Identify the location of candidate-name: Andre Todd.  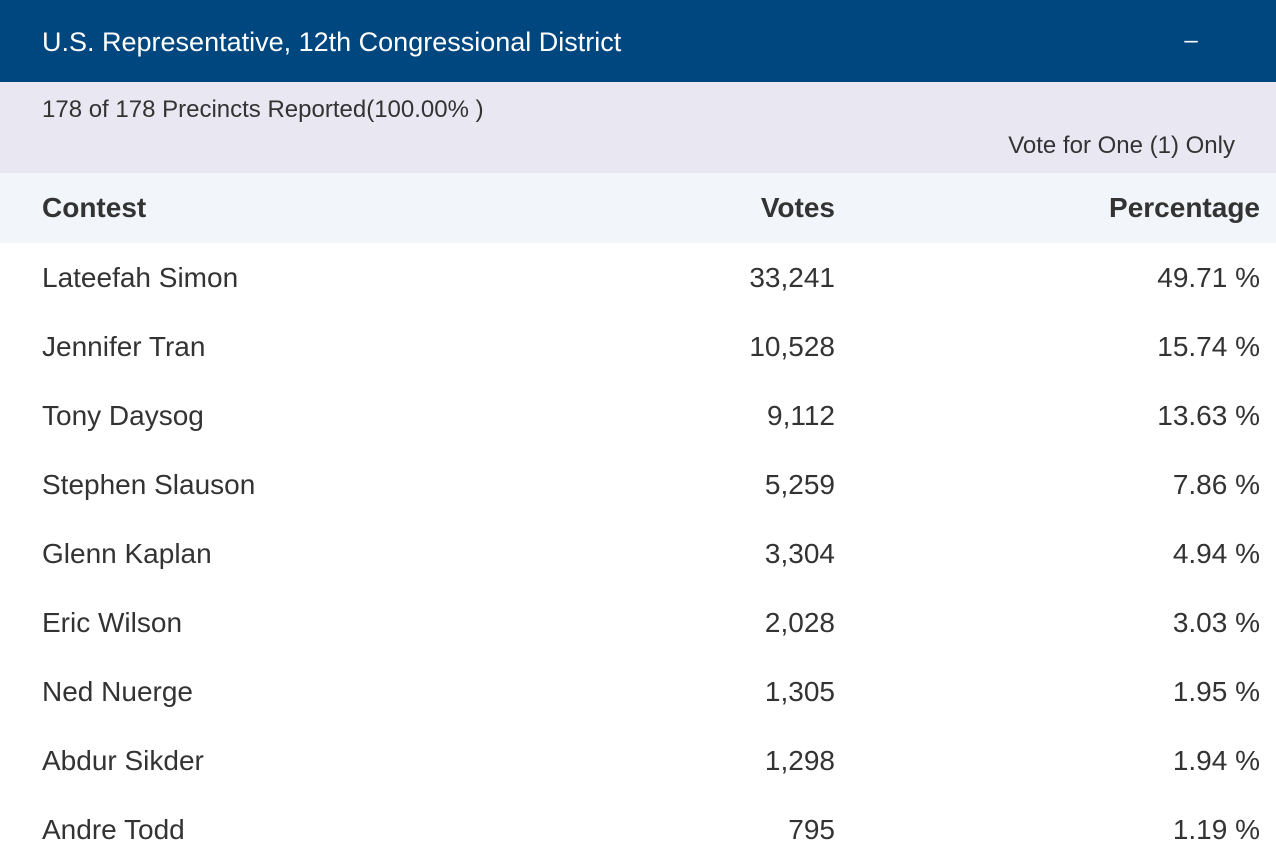
(113, 829).